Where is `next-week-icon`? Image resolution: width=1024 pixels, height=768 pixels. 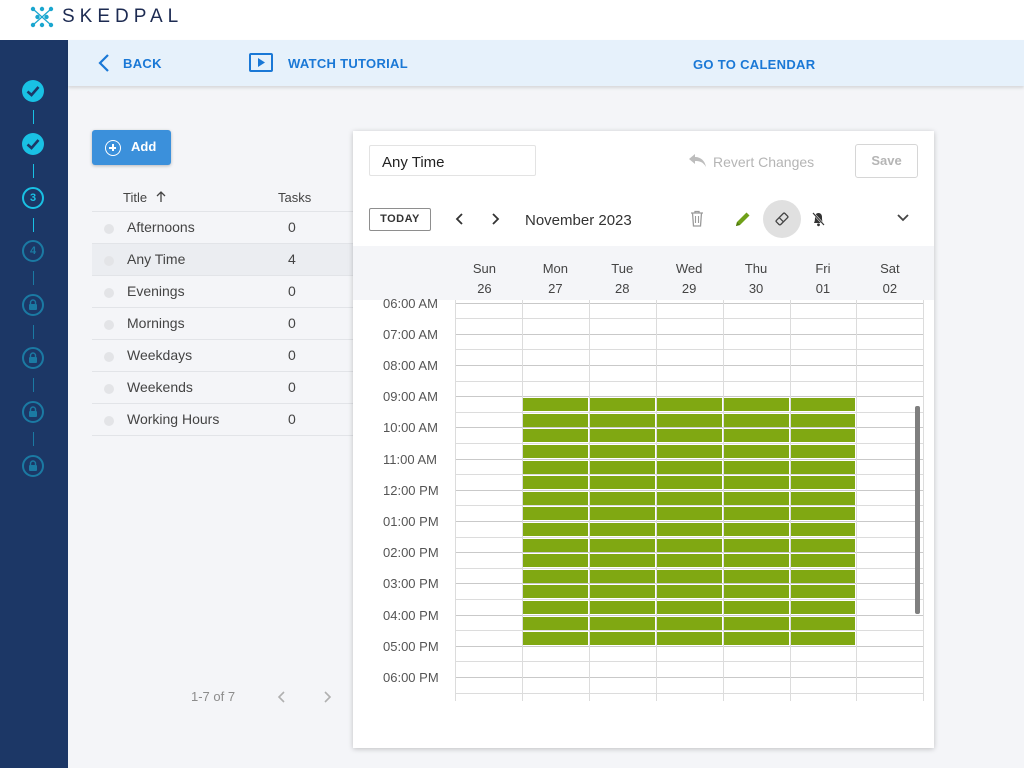 next-week-icon is located at coordinates (495, 219).